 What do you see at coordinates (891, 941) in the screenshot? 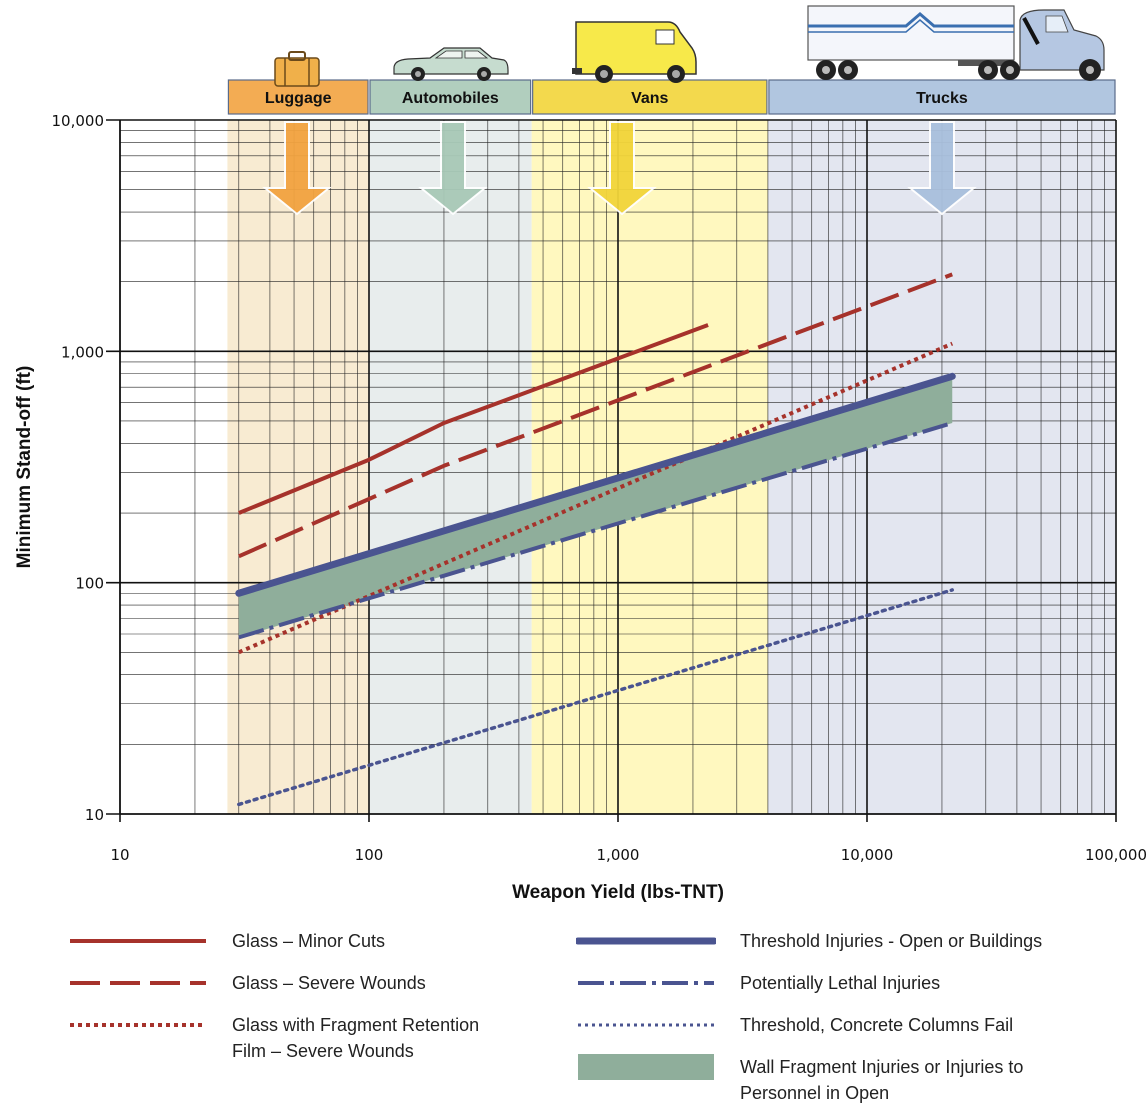
I see `legend-label: Threshold Injuries - Open or Buildings` at bounding box center [891, 941].